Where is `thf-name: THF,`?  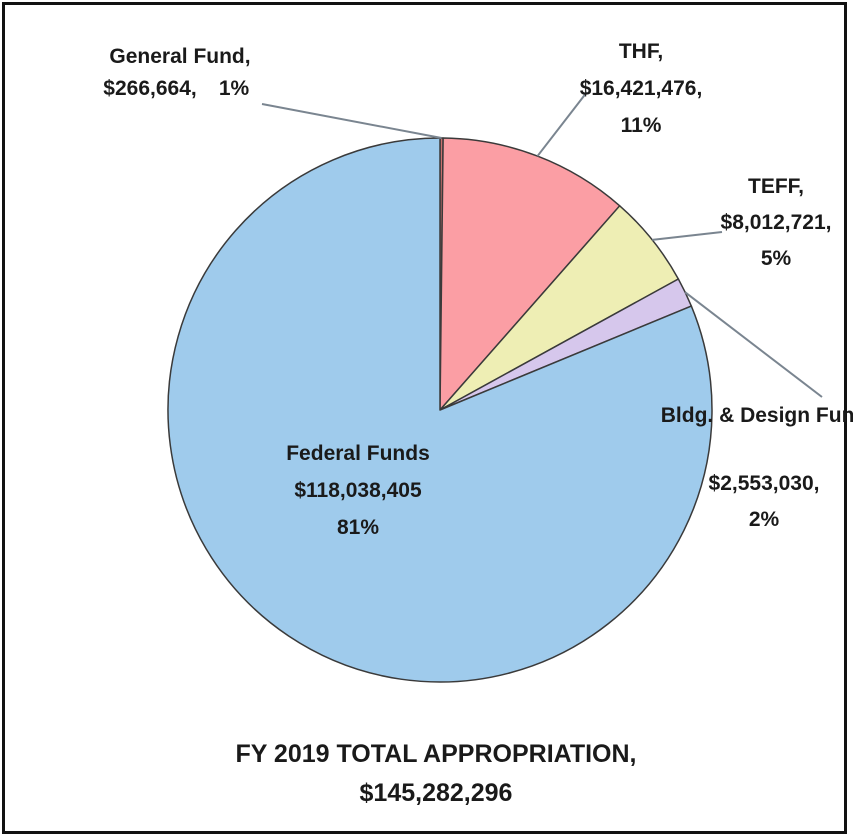 thf-name: THF, is located at coordinates (641, 51).